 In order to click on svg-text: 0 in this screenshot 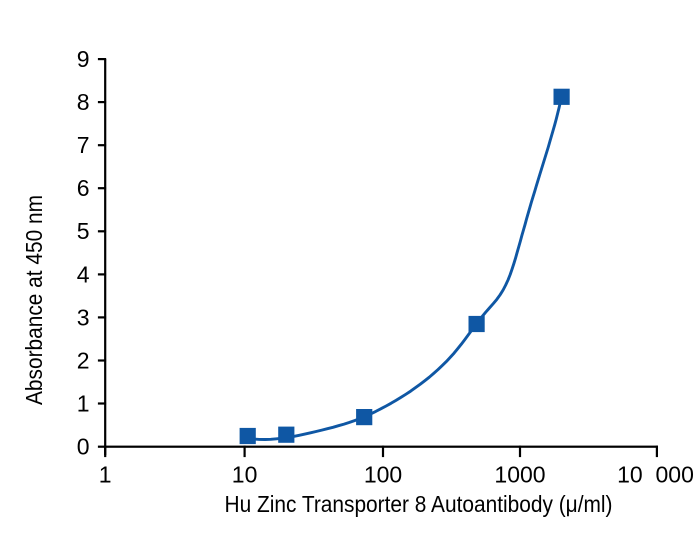, I will do `click(83, 447)`.